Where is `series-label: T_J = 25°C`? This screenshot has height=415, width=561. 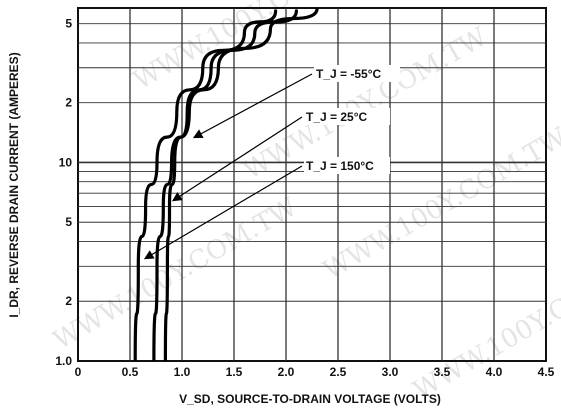
series-label: T_J = 25°C is located at coordinates (337, 117).